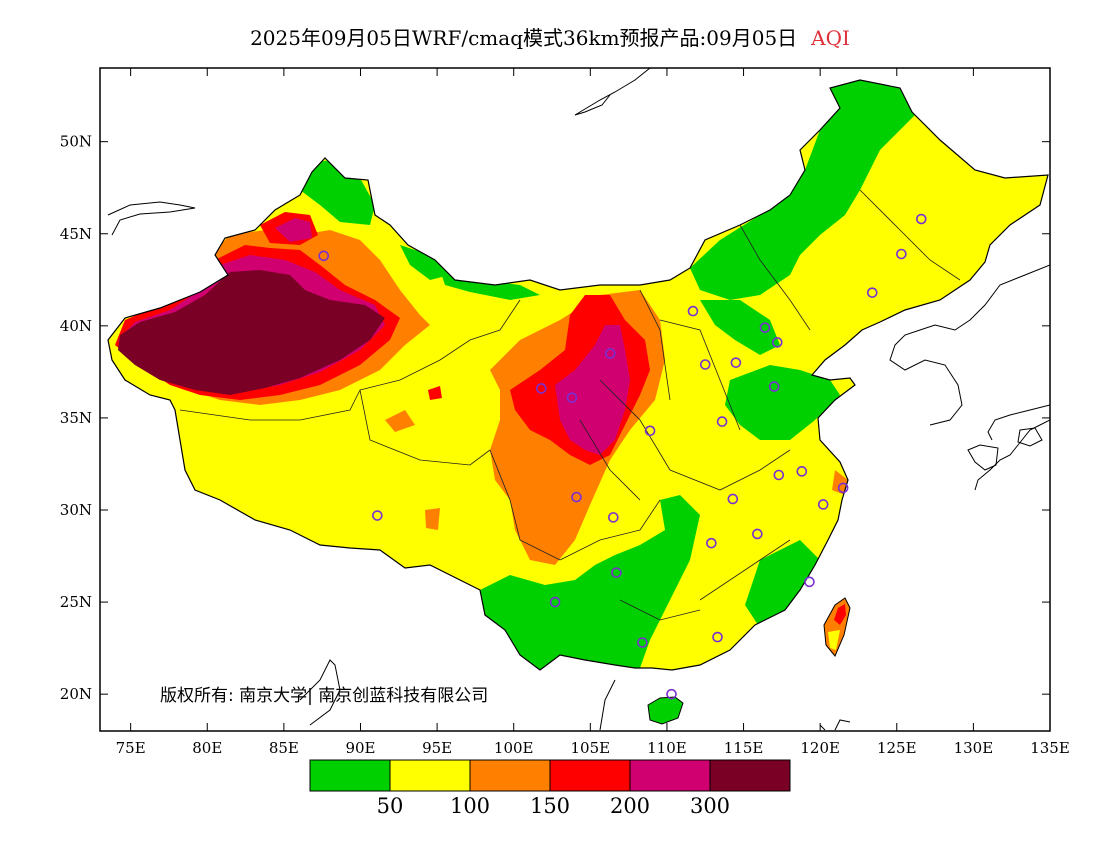 The width and height of the screenshot is (1100, 850). I want to click on aqi-band-green-hebei, so click(740, 327).